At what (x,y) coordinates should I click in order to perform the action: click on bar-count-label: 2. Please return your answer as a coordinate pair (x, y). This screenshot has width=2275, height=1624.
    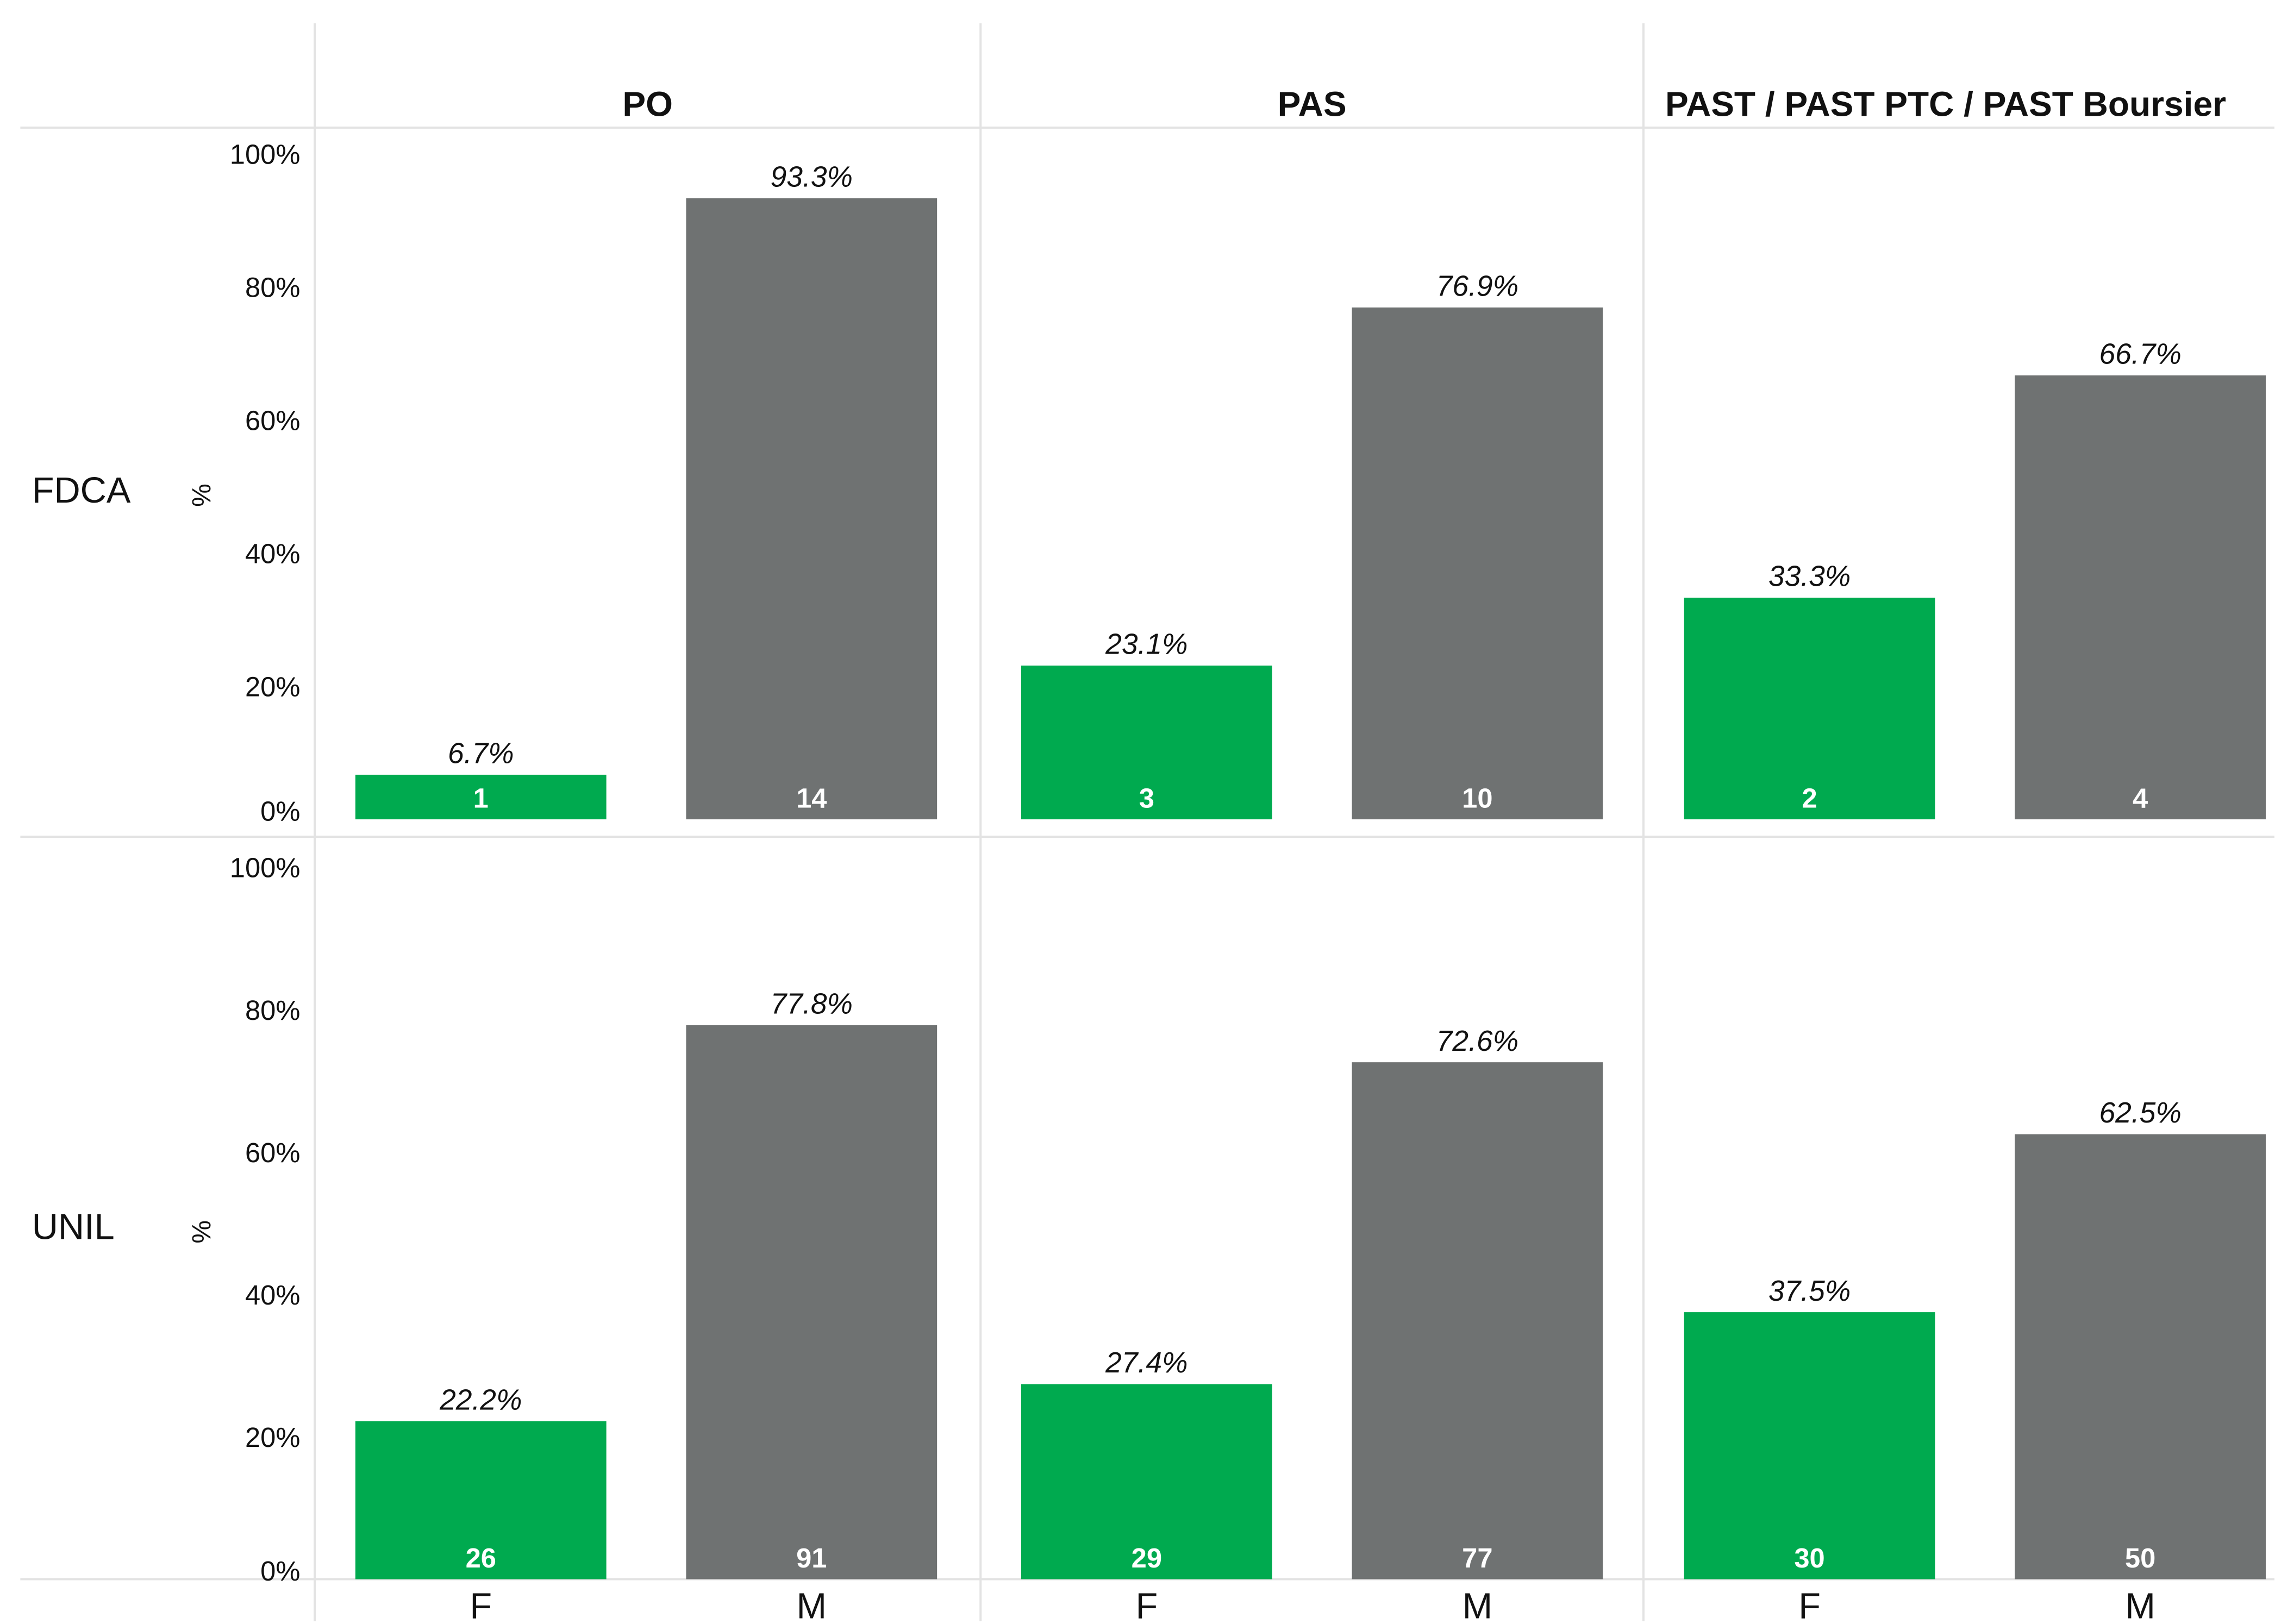
    Looking at the image, I should click on (1809, 799).